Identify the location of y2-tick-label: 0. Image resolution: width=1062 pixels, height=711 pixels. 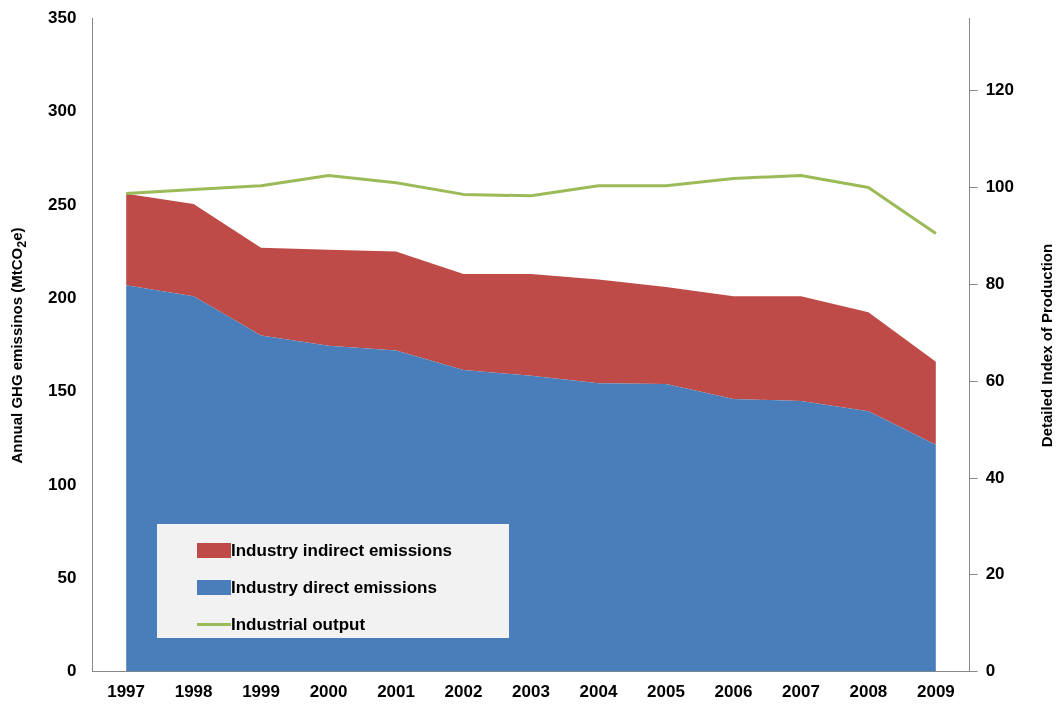
(990, 671).